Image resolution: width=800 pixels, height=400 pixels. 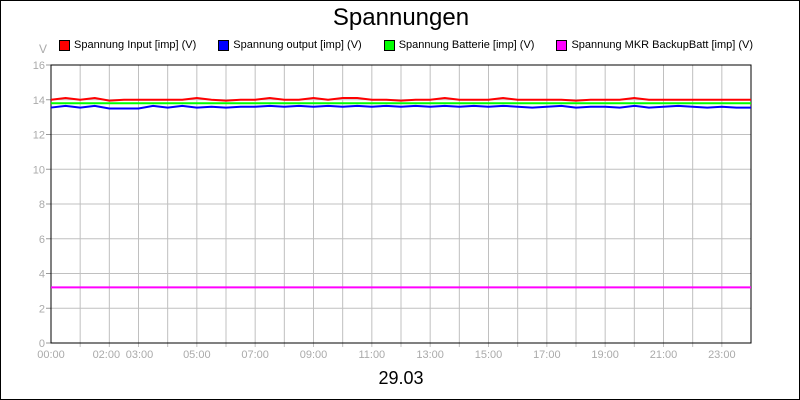 I want to click on x-tick-label: 13:00, so click(x=430, y=355).